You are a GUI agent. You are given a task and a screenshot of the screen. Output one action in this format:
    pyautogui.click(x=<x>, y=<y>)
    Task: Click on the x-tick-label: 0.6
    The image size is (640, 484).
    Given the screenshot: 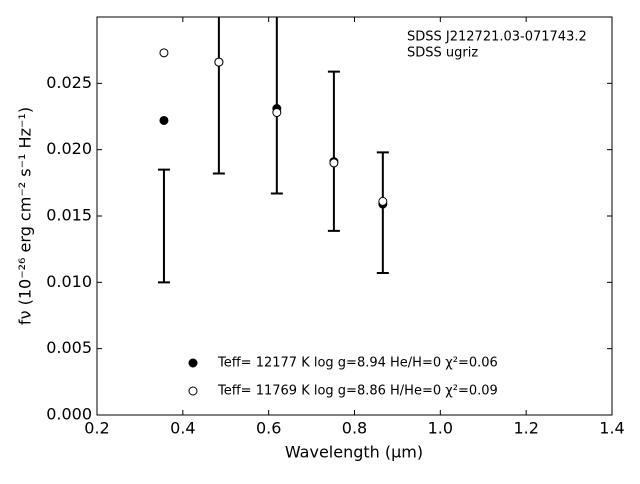 What is the action you would take?
    pyautogui.click(x=268, y=428)
    